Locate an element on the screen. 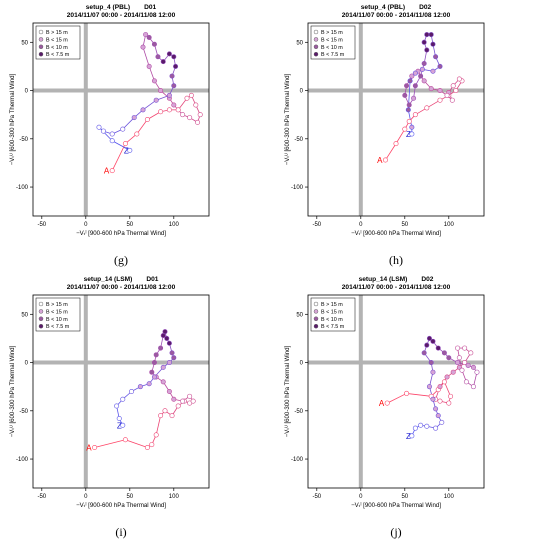 The width and height of the screenshot is (550, 544). legend: B > 15 mB < 15 m B < 10 mB < 7.5 m is located at coordinates (58, 314).